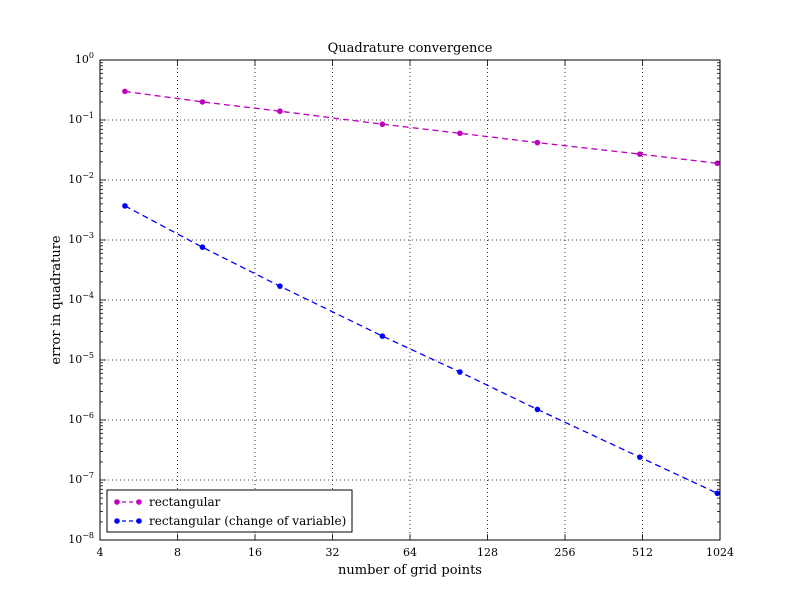  Describe the element at coordinates (100, 552) in the screenshot. I see `x-tick-label: 4` at that location.